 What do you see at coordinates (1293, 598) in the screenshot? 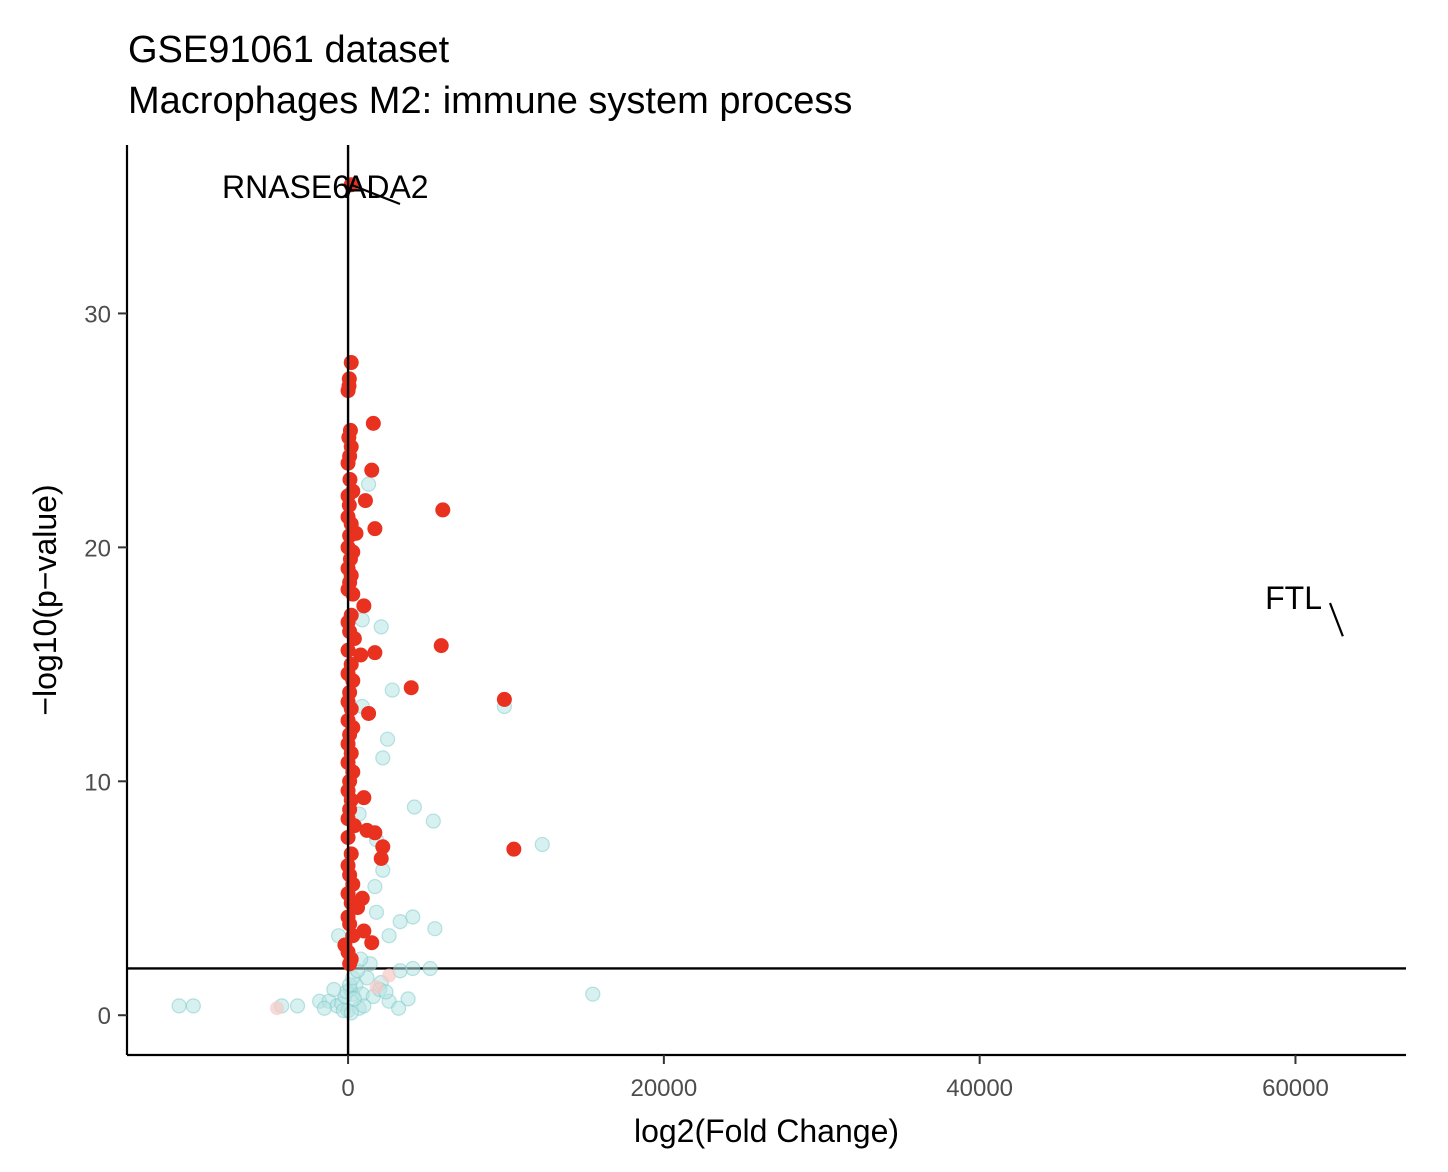
I see `gene-label: FTL` at bounding box center [1293, 598].